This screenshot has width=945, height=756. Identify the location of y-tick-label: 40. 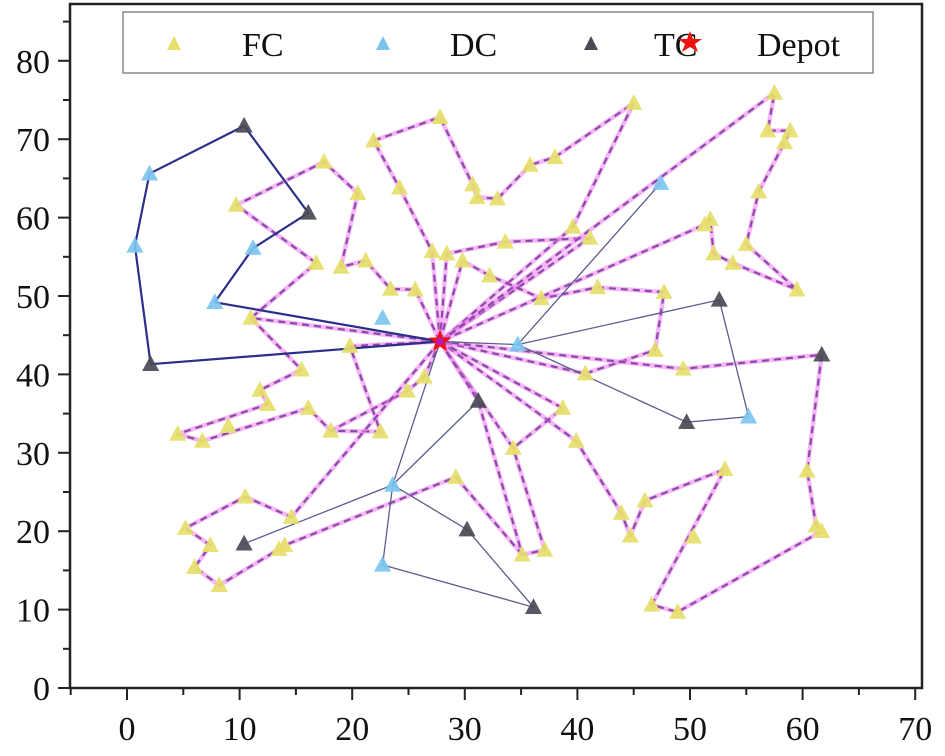
(33, 375).